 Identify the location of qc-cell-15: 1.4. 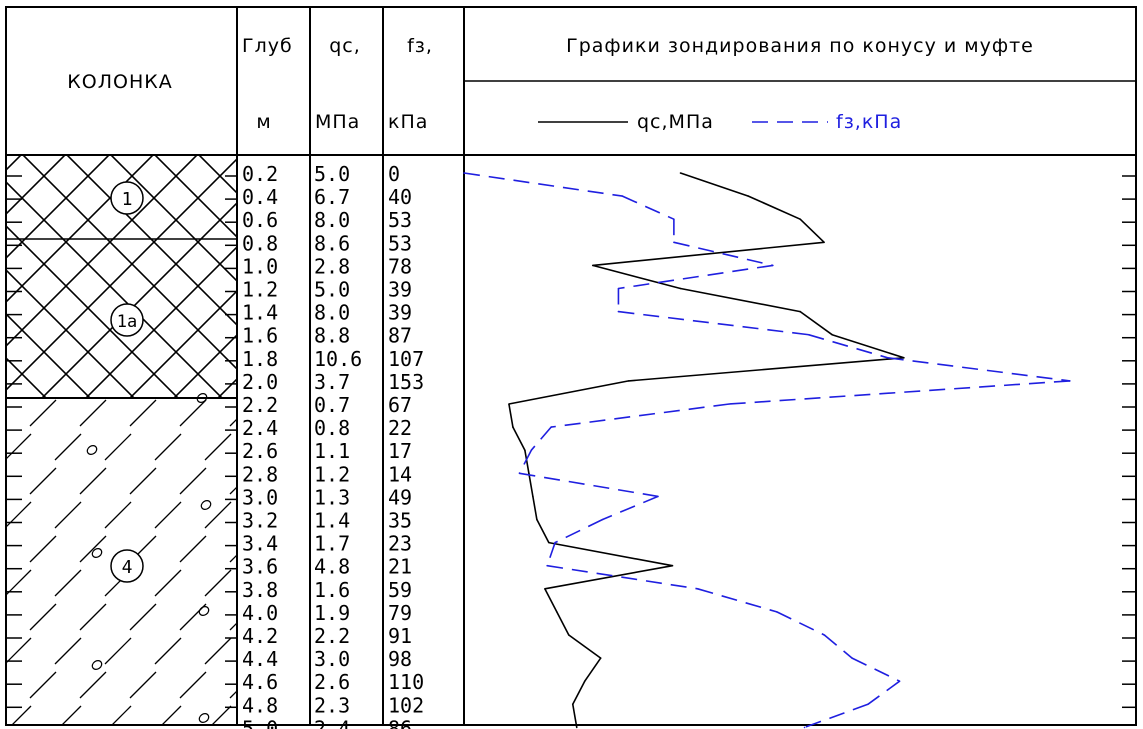
(332, 521).